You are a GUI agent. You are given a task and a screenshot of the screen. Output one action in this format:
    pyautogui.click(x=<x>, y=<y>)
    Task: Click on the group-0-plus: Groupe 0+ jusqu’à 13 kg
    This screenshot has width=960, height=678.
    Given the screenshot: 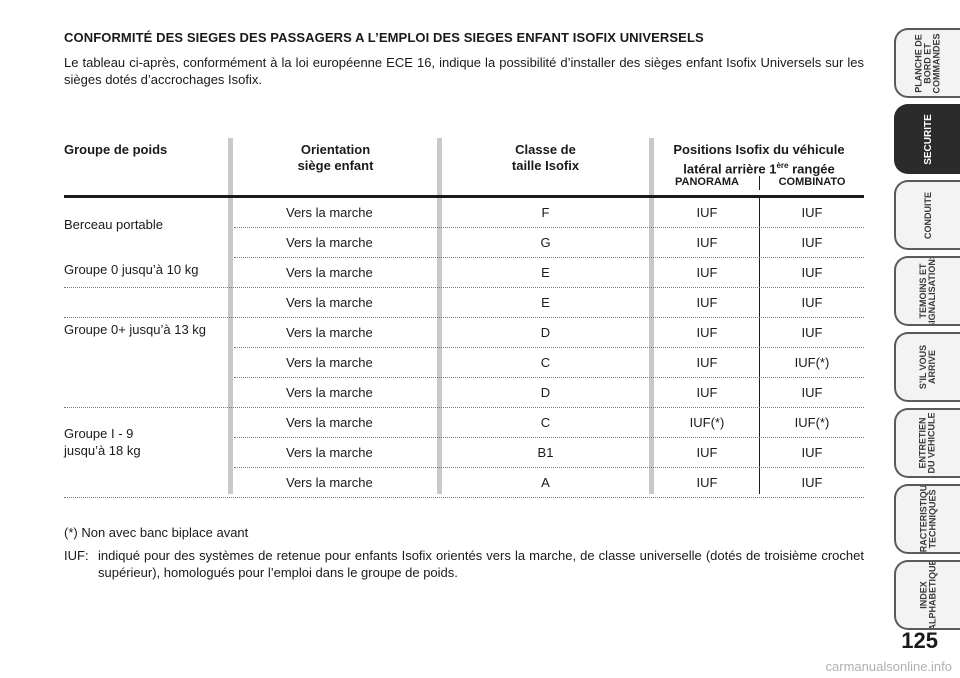 What is the action you would take?
    pyautogui.click(x=135, y=329)
    